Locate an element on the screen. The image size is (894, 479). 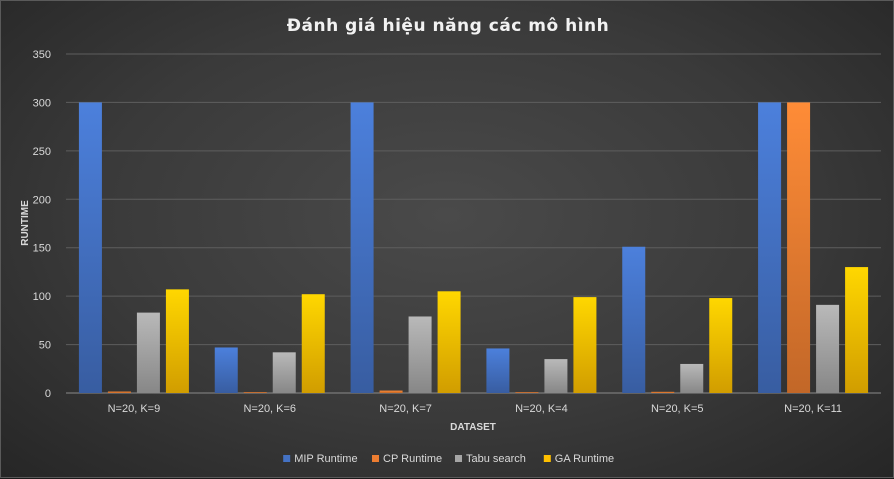
x-tick-label: N=20, K=5 is located at coordinates (677, 409).